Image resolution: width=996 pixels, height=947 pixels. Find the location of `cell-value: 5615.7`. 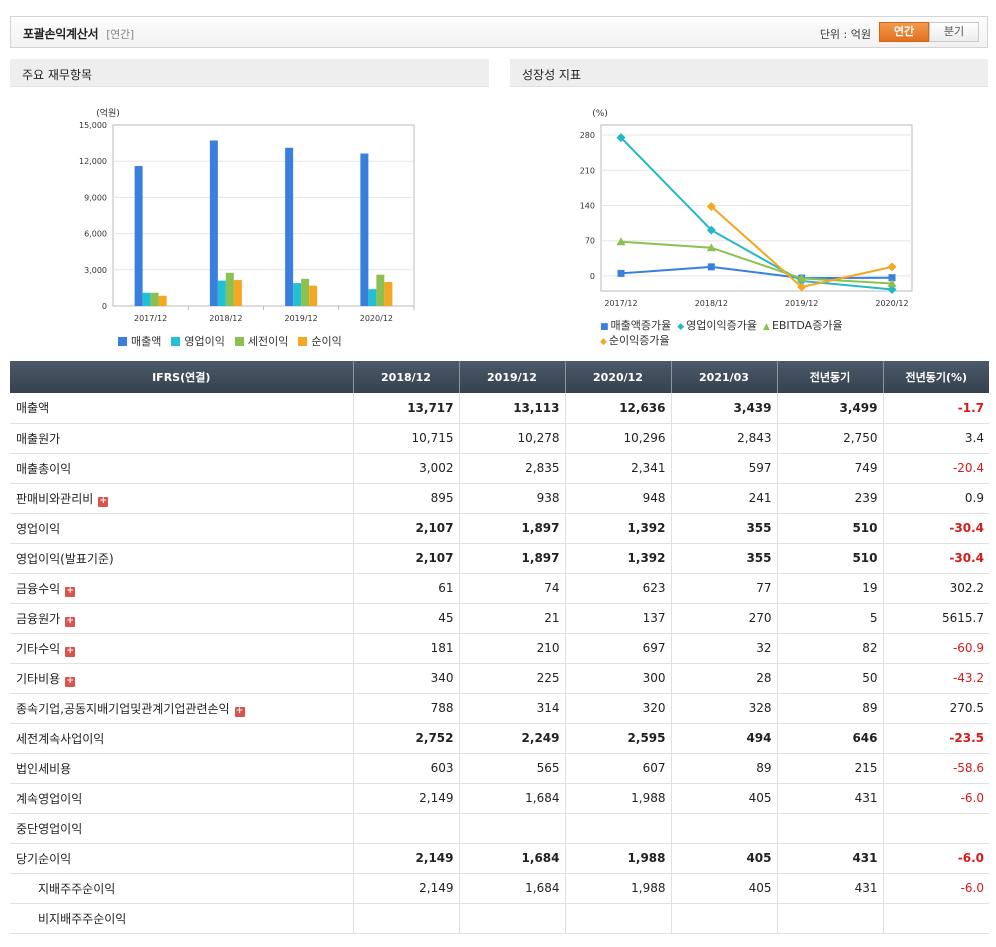

cell-value: 5615.7 is located at coordinates (935, 618).